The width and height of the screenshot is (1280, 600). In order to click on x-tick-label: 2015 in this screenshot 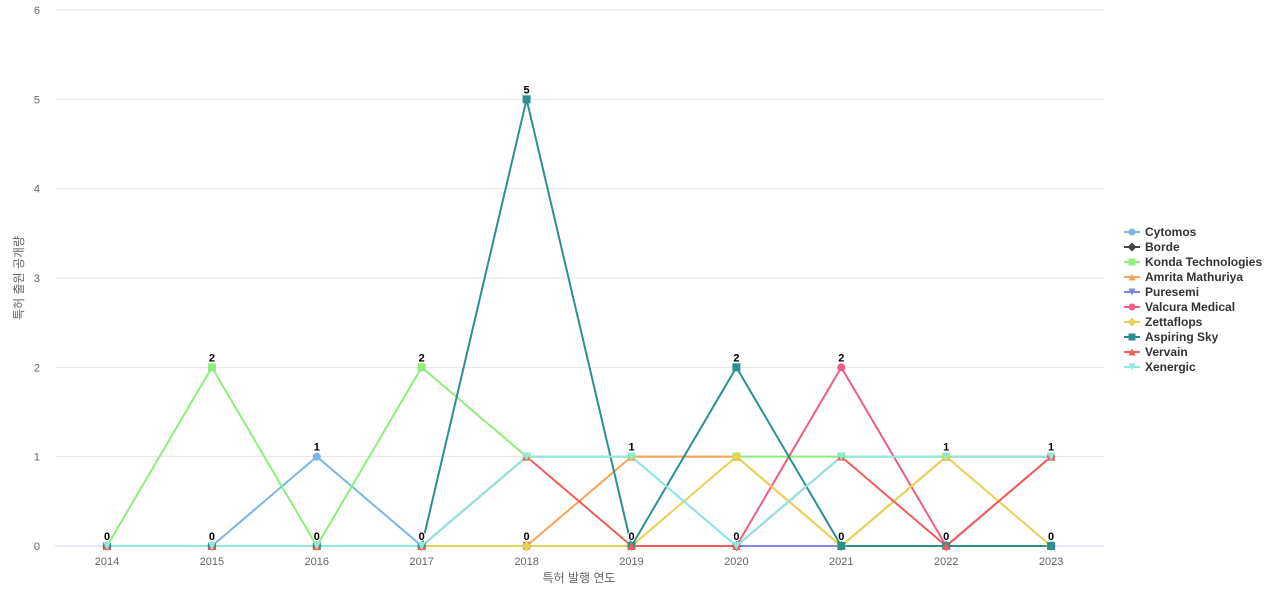, I will do `click(212, 562)`.